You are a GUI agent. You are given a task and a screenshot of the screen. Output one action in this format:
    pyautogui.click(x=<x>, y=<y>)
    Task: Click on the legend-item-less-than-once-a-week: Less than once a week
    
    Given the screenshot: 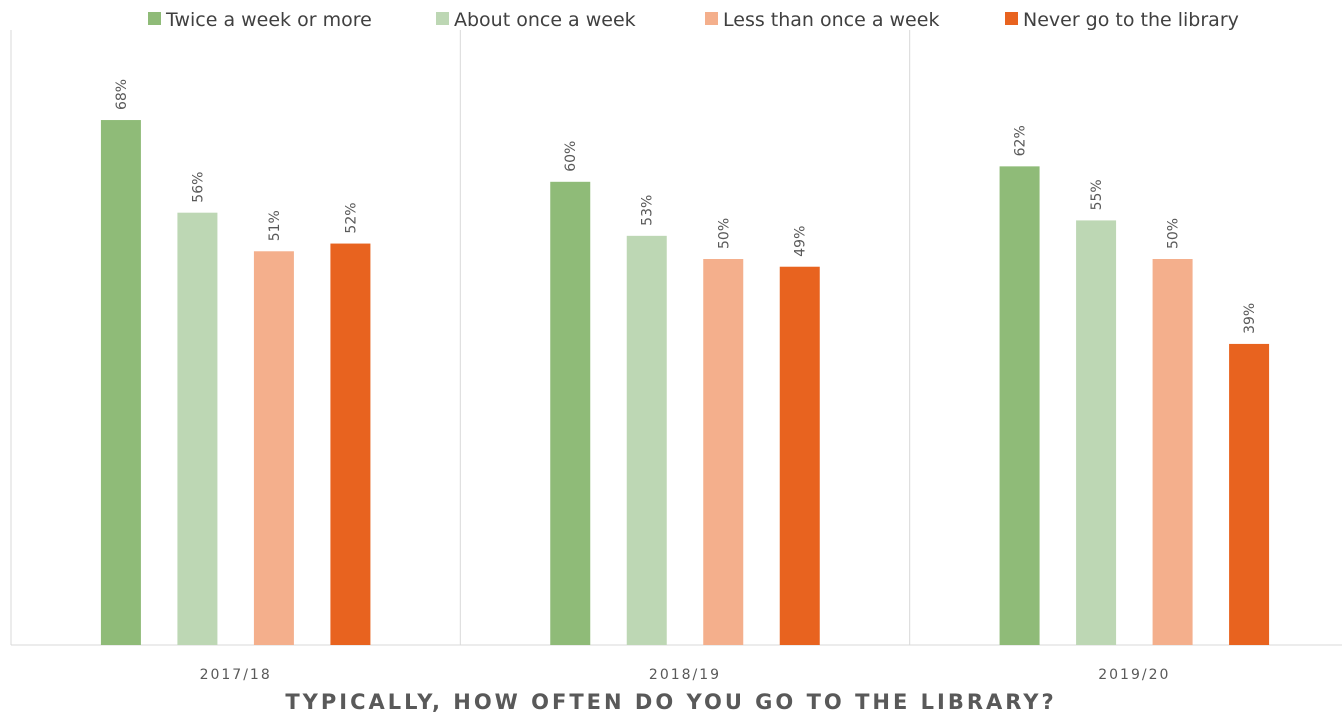 What is the action you would take?
    pyautogui.click(x=822, y=20)
    